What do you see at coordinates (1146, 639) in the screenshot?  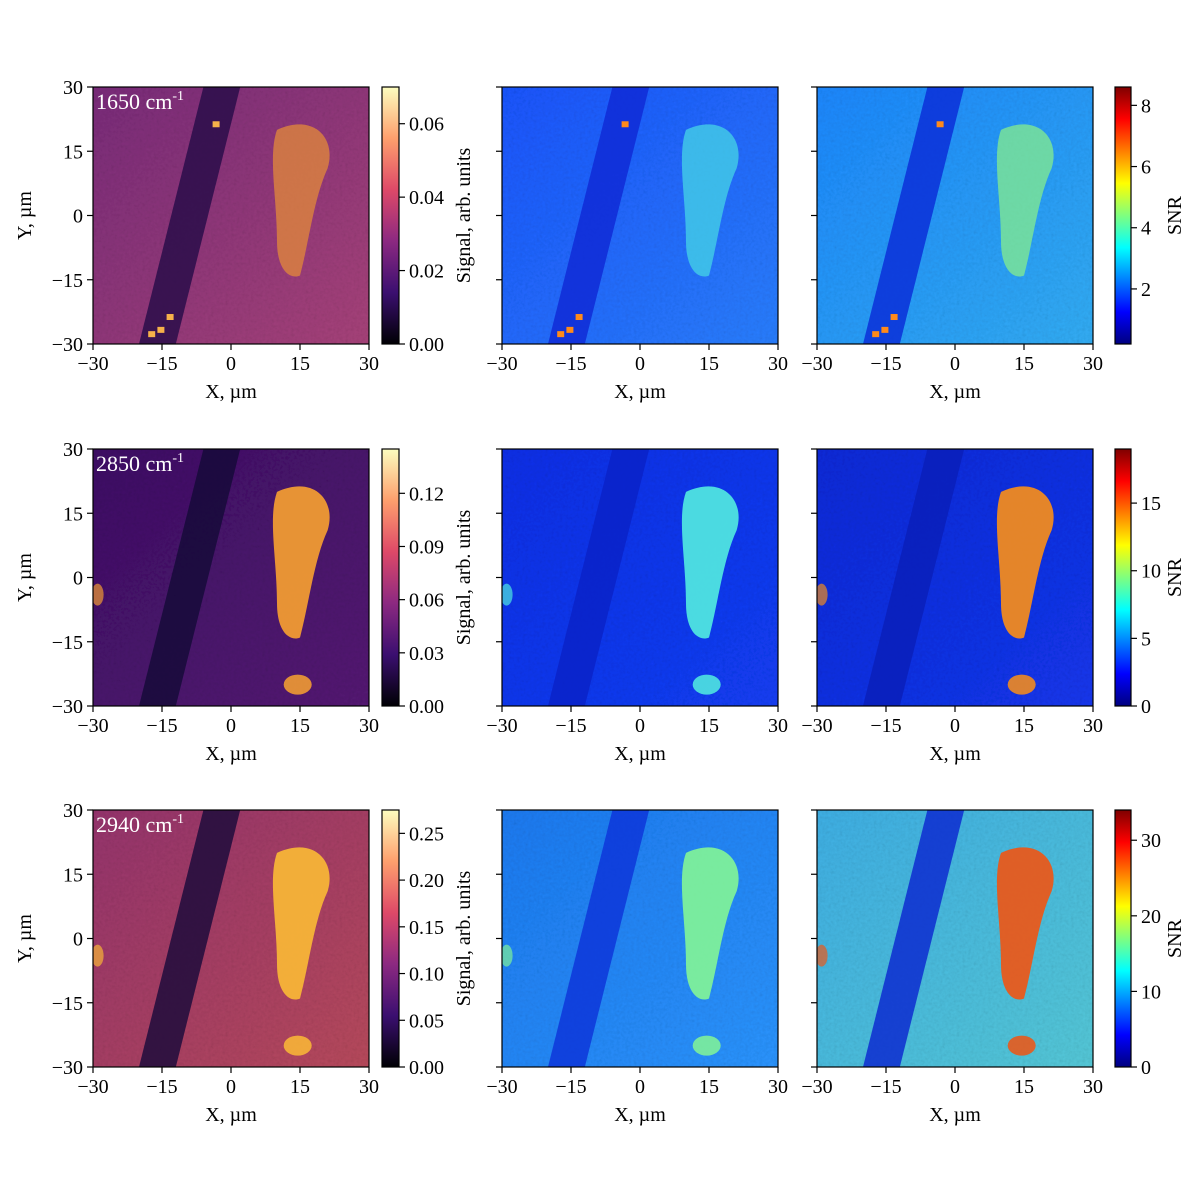 I see `snr-colorbar-tick: 5` at bounding box center [1146, 639].